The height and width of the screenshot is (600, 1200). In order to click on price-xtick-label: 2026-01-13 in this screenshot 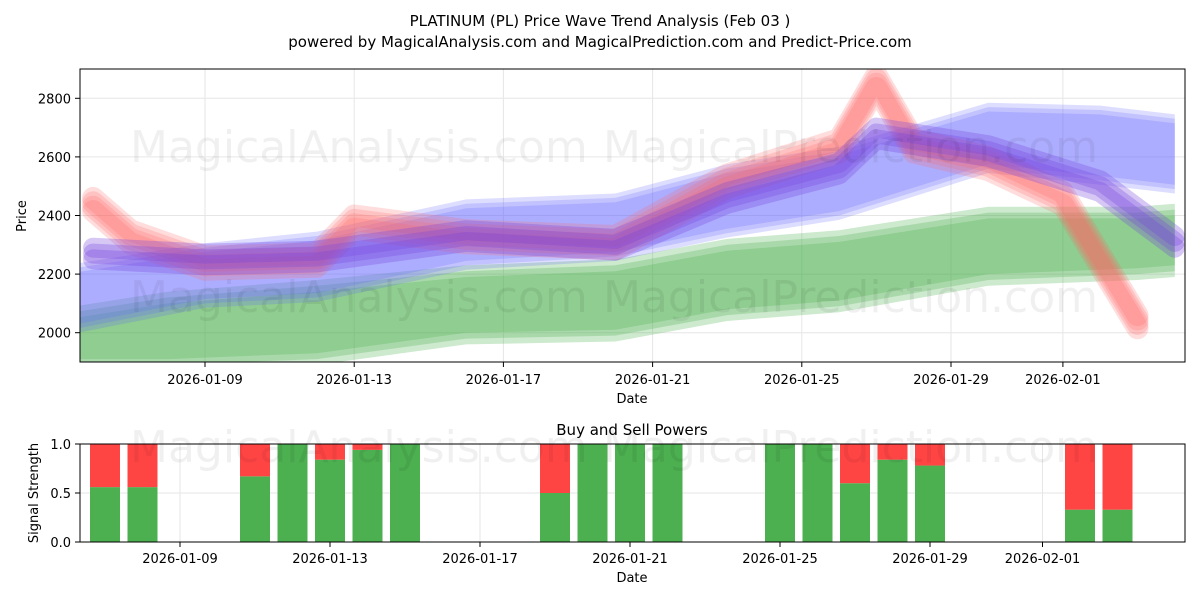, I will do `click(354, 380)`.